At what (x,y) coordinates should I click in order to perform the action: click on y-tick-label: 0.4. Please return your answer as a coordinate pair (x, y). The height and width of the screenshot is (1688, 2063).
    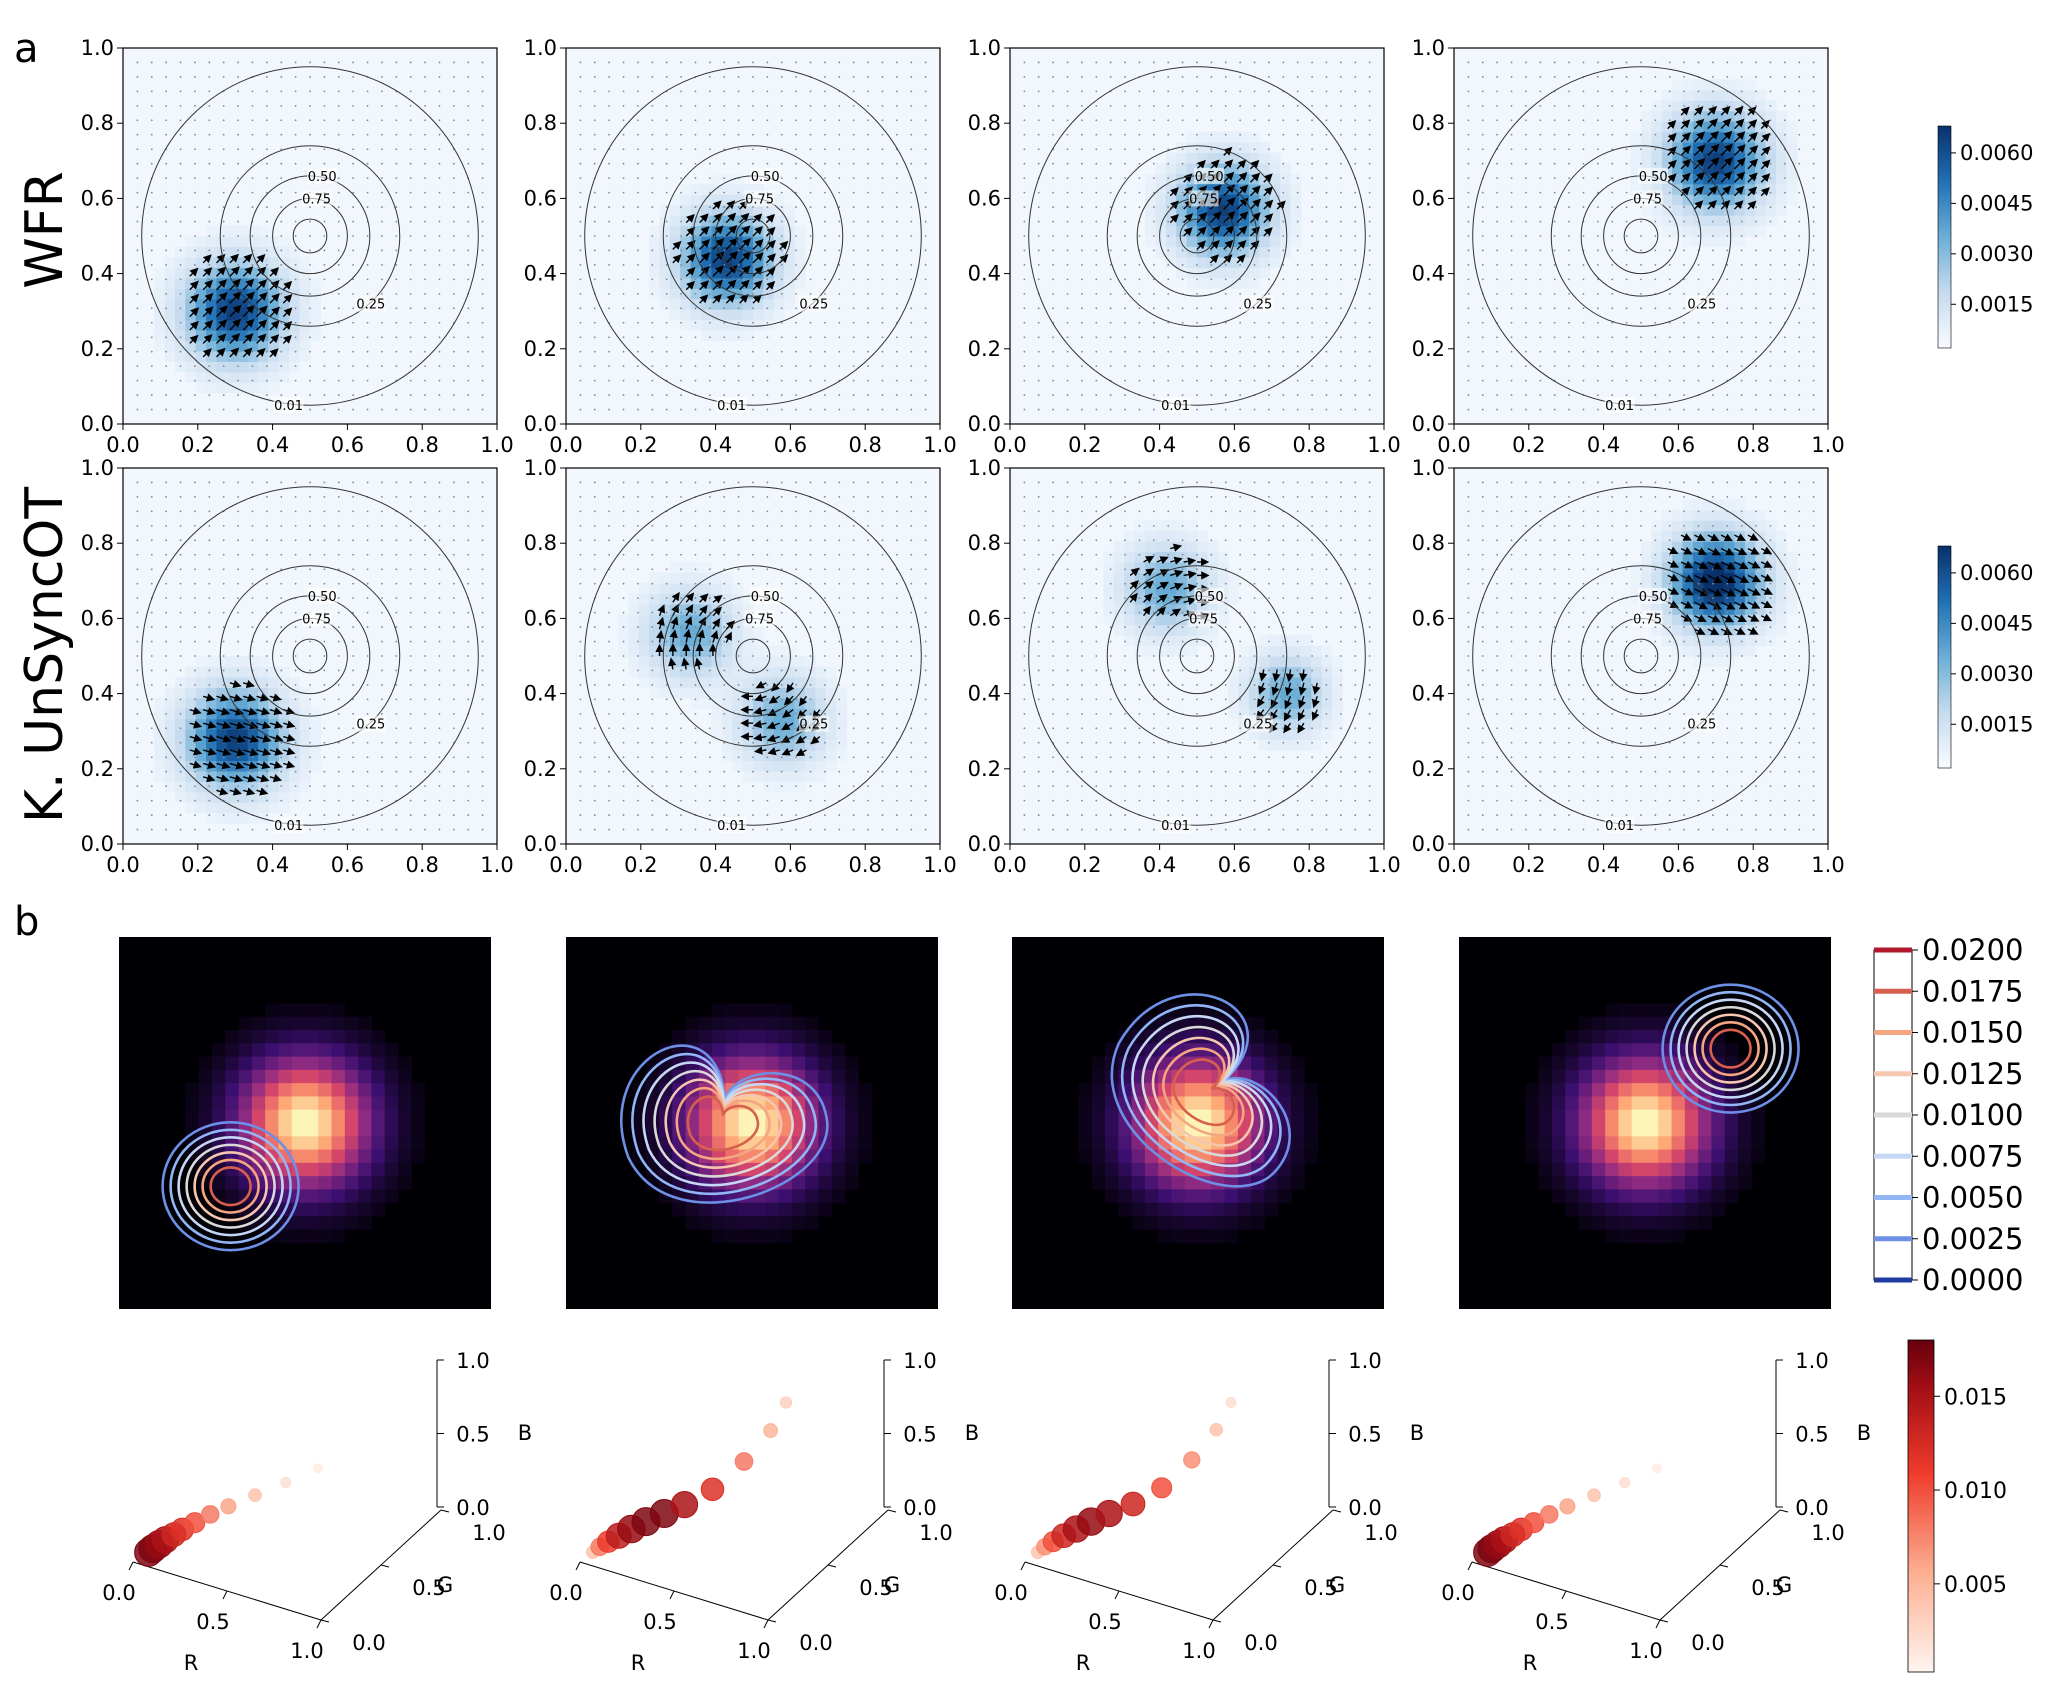
    Looking at the image, I should click on (97, 694).